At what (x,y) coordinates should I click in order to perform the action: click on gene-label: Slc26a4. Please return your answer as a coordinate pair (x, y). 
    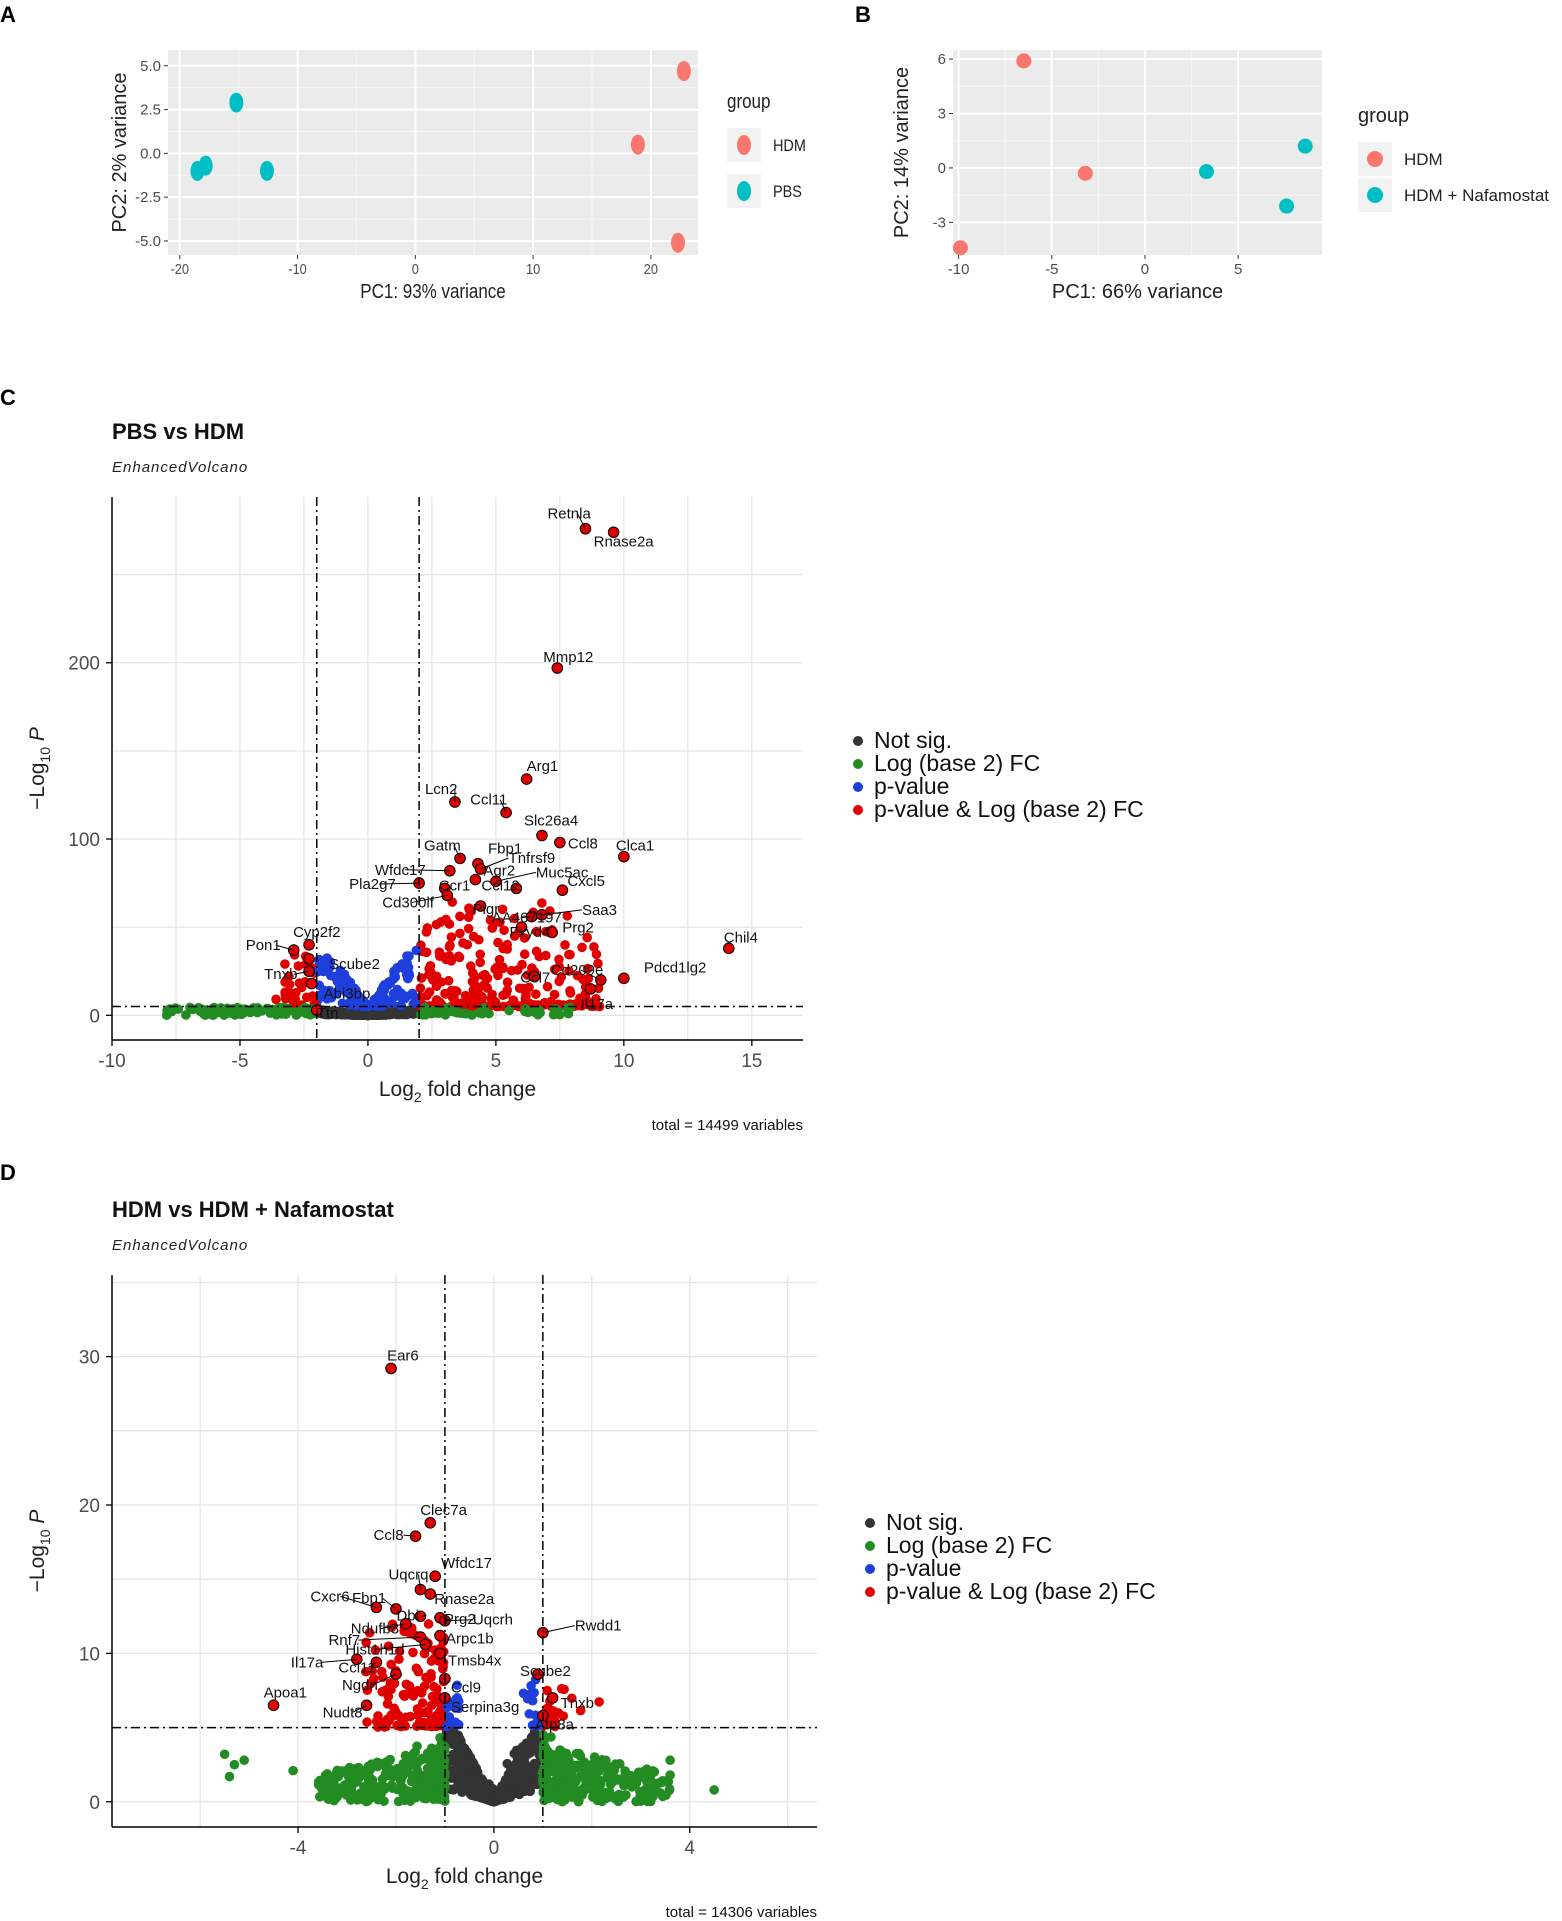
    Looking at the image, I should click on (551, 820).